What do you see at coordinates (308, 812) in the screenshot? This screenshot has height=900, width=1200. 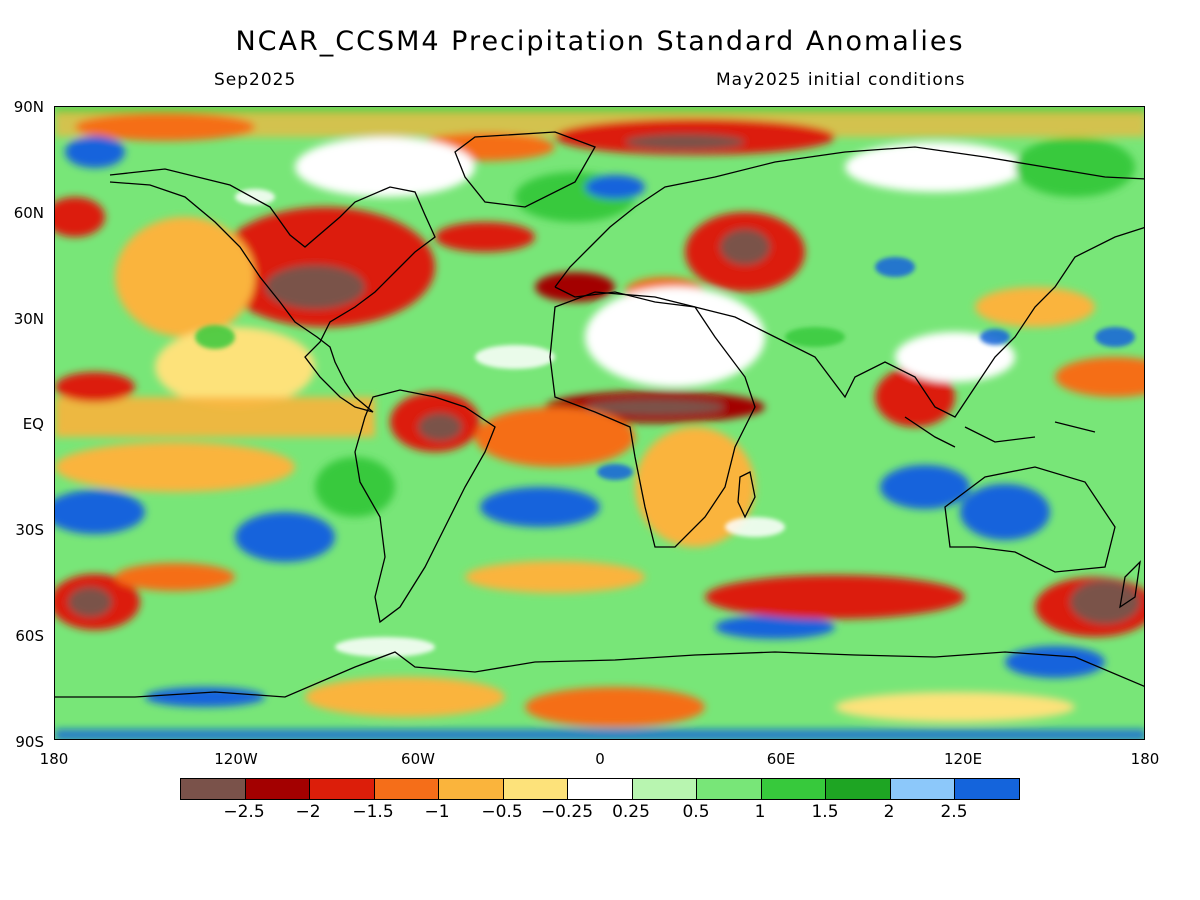 I see `colorbar-label: −2` at bounding box center [308, 812].